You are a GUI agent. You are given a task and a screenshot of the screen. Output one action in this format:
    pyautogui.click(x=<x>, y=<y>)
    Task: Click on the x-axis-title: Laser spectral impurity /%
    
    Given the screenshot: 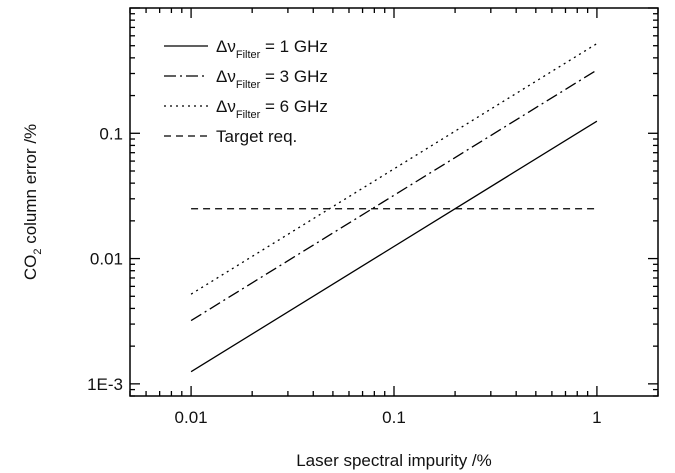 What is the action you would take?
    pyautogui.click(x=394, y=460)
    